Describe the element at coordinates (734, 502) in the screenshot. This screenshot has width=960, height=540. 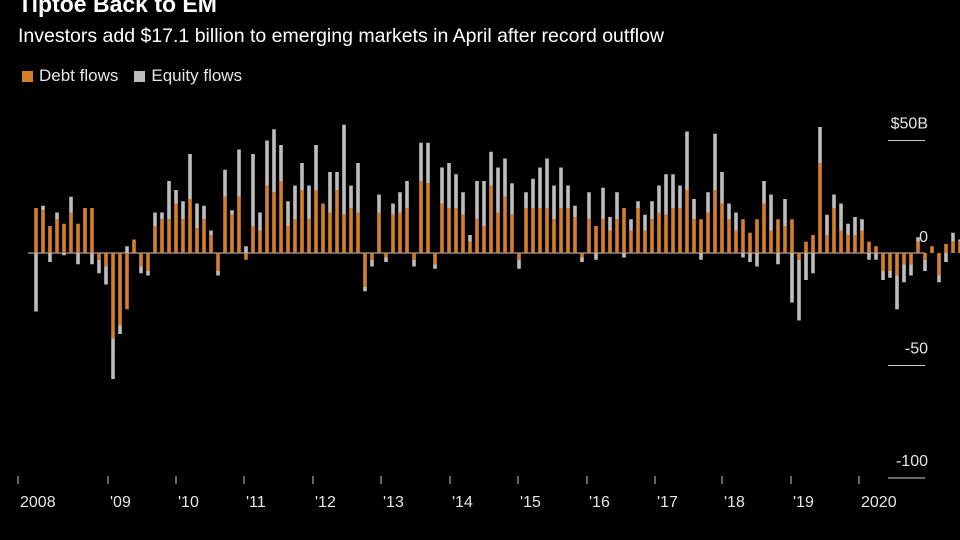
I see `x-tick-label: '18` at that location.